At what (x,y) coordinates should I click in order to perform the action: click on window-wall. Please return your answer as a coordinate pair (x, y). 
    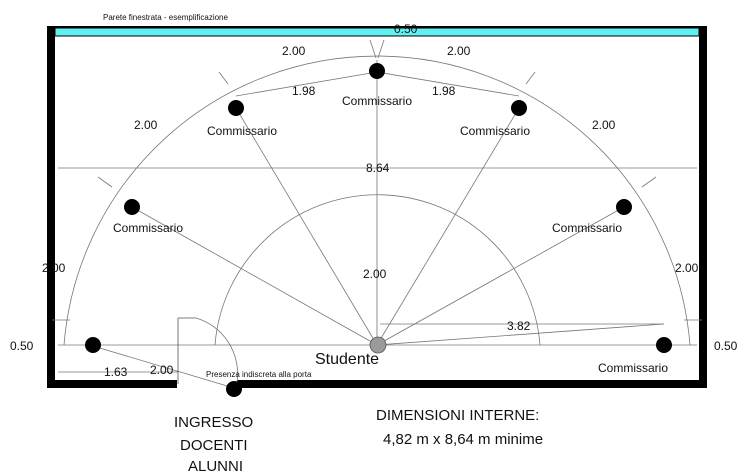
    Looking at the image, I should click on (377, 32).